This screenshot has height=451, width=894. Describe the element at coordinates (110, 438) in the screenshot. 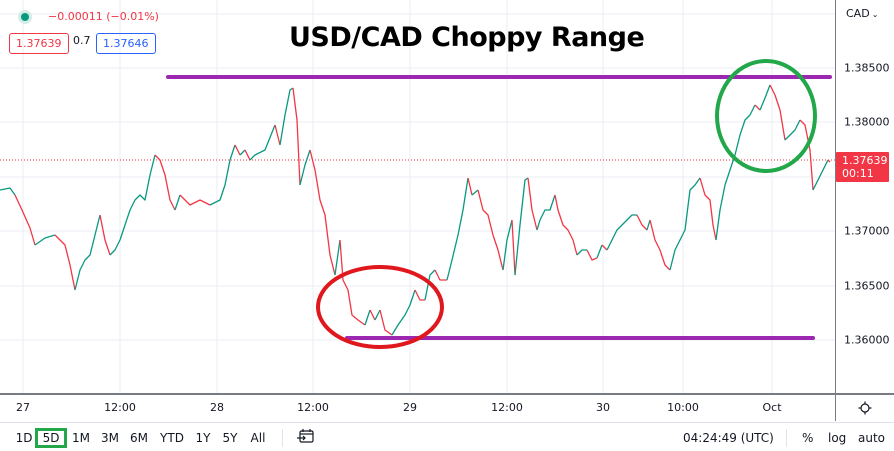

I see `range-3m-button: 3M` at that location.